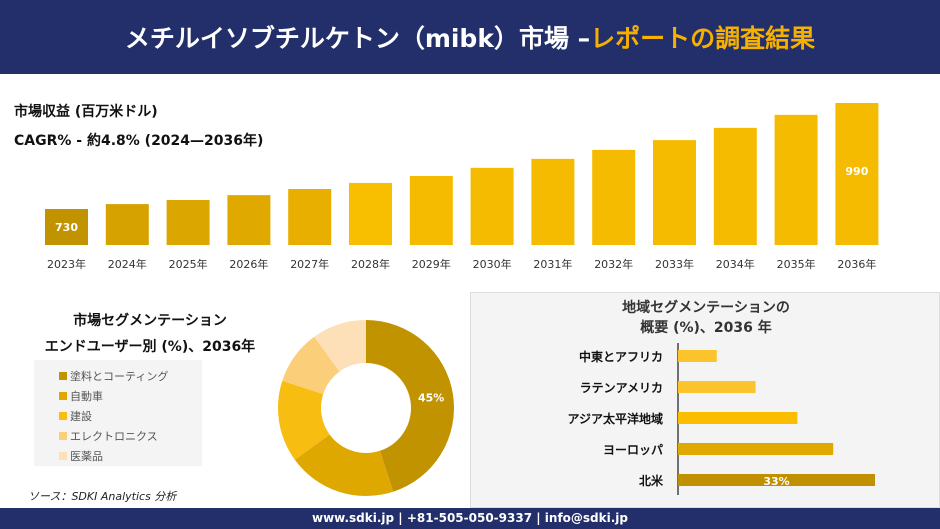 Image resolution: width=940 pixels, height=529 pixels. I want to click on end-user-donut: 45%, so click(366, 408).